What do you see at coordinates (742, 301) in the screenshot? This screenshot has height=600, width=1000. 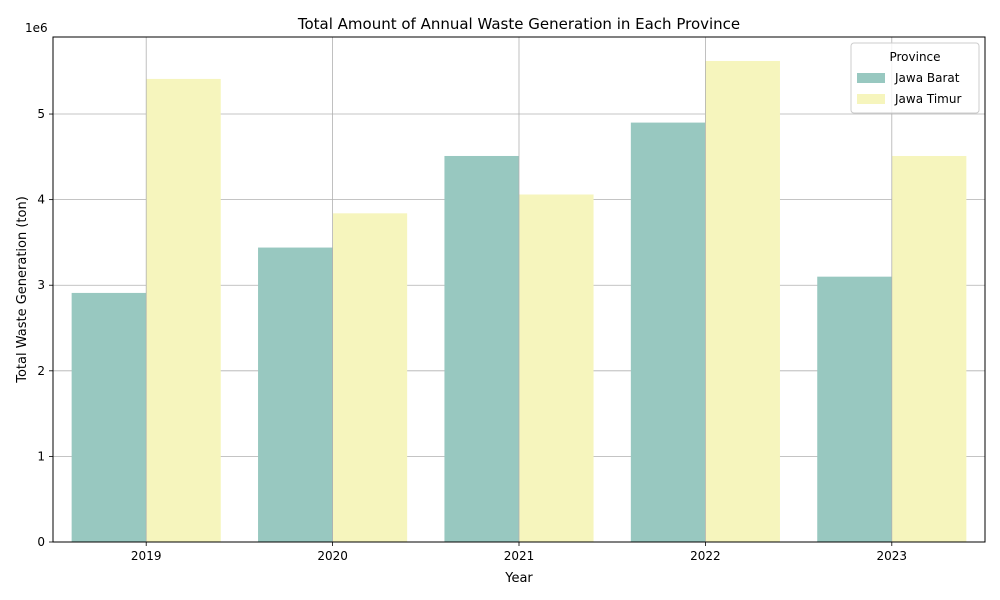 I see `bar-jawa-timur-2022` at bounding box center [742, 301].